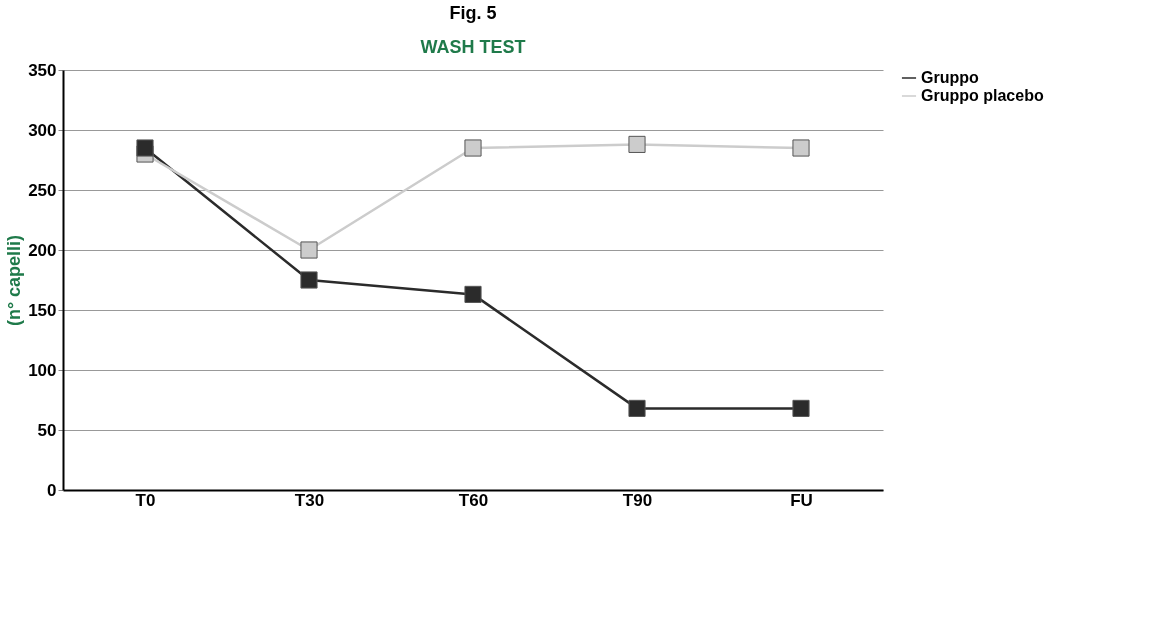  Describe the element at coordinates (42, 250) in the screenshot. I see `y-tick-label: 200` at that location.